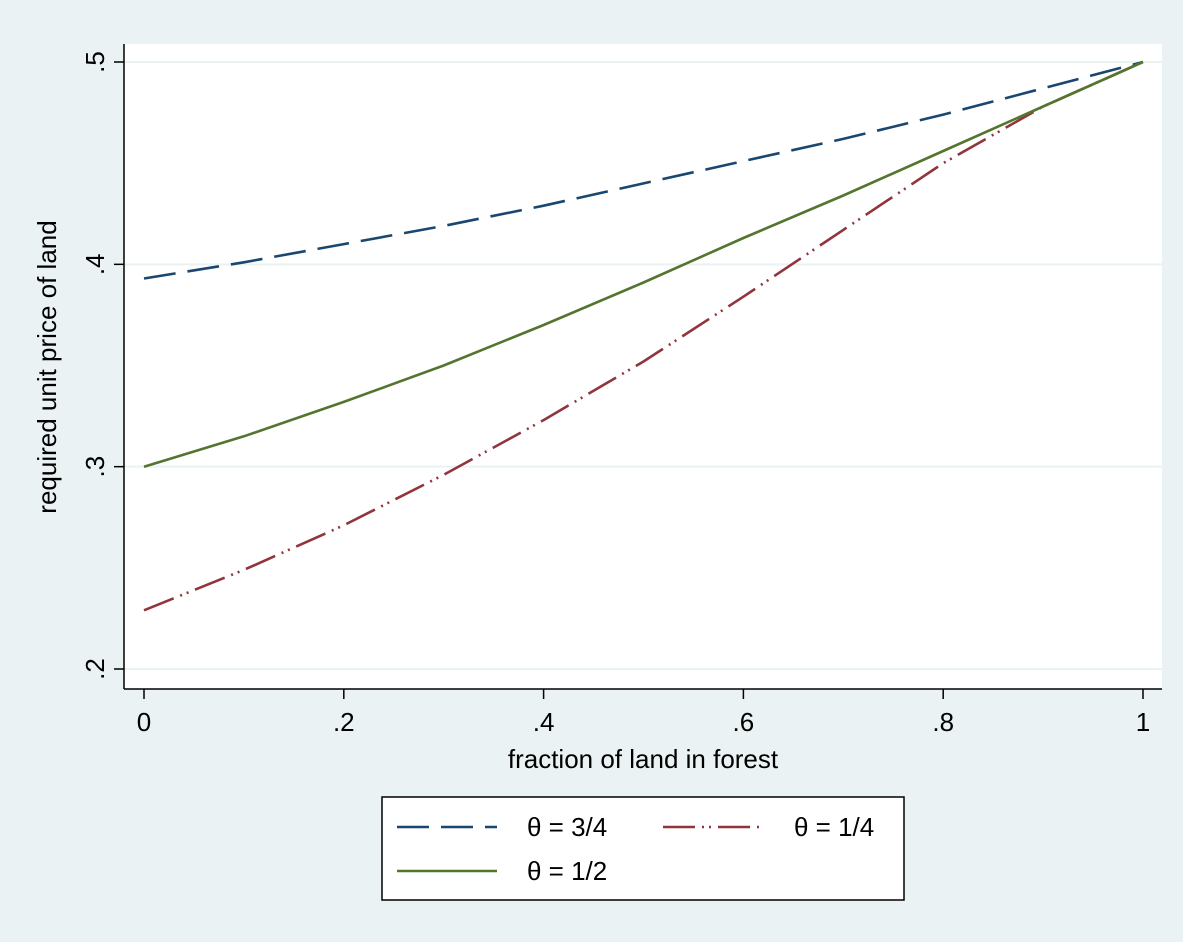 The image size is (1183, 942). Describe the element at coordinates (544, 722) in the screenshot. I see `x-tick-label: .4` at that location.